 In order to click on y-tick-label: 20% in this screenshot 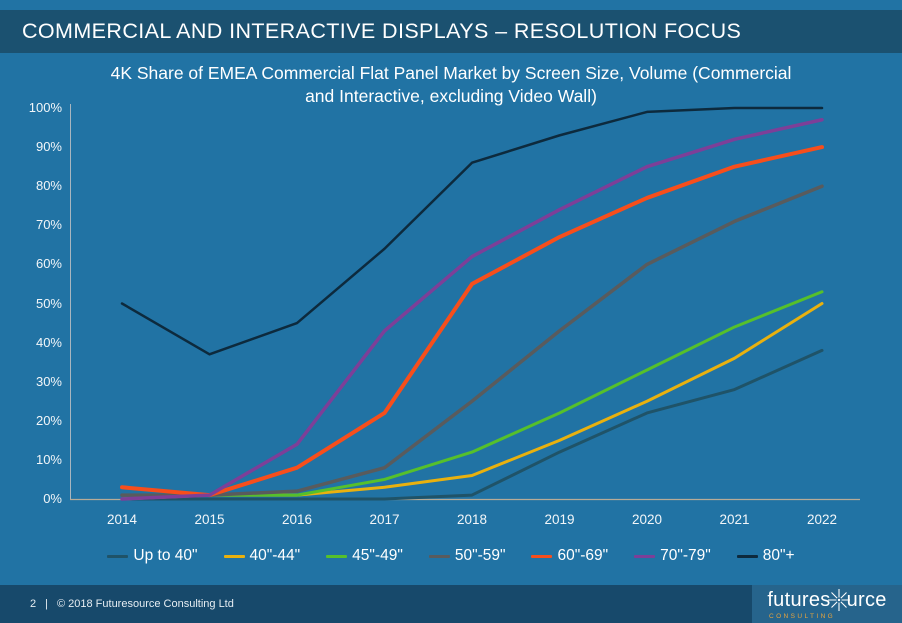, I will do `click(48, 420)`.